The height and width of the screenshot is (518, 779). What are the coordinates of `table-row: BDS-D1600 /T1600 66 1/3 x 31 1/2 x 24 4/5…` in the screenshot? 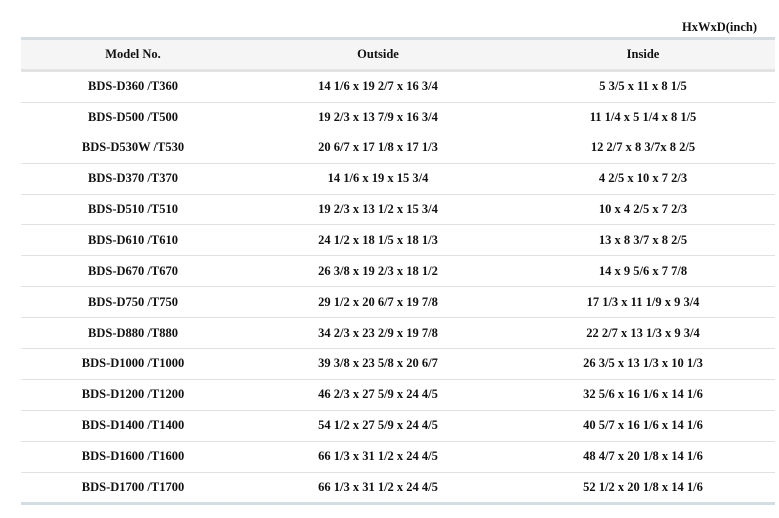 It's located at (398, 457).